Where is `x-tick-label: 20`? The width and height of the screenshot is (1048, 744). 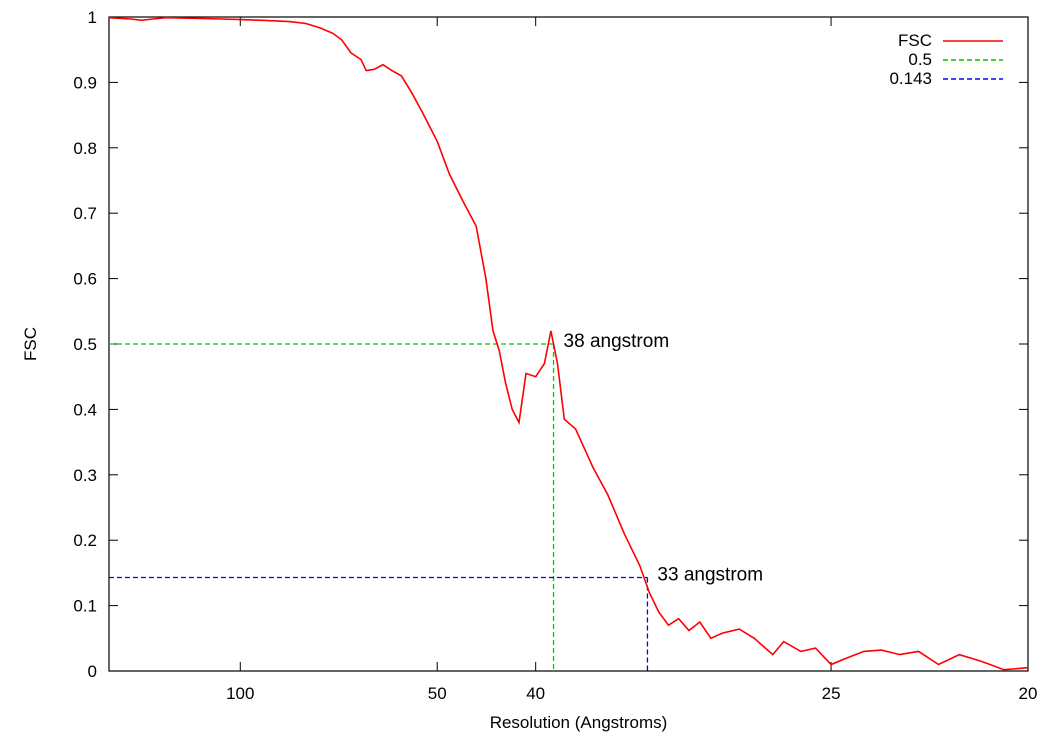
x-tick-label: 20 is located at coordinates (1028, 693).